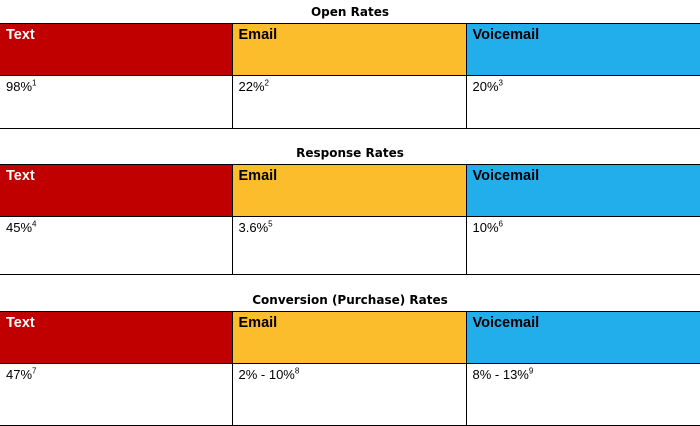 The height and width of the screenshot is (426, 700). Describe the element at coordinates (582, 102) in the screenshot. I see `cell-voicemail: 20%3` at that location.